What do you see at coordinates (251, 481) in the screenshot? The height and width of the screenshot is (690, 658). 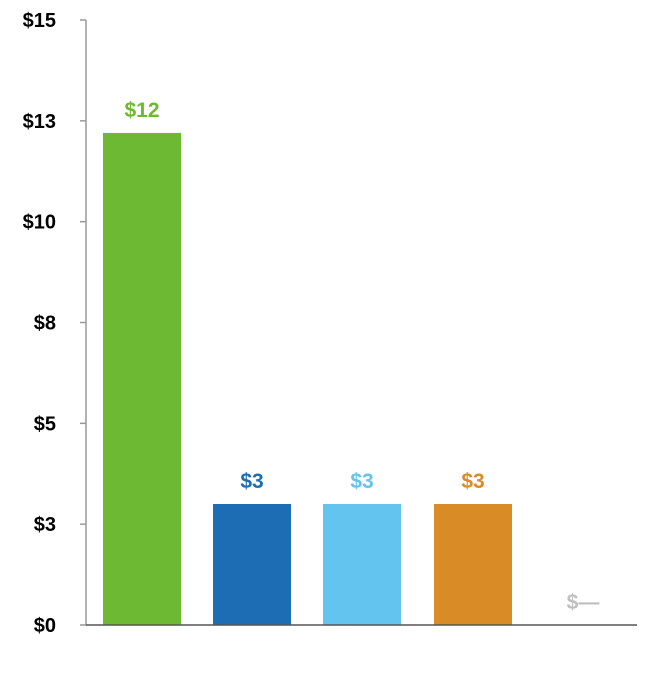 I see `bar-value-label-2: $3` at bounding box center [251, 481].